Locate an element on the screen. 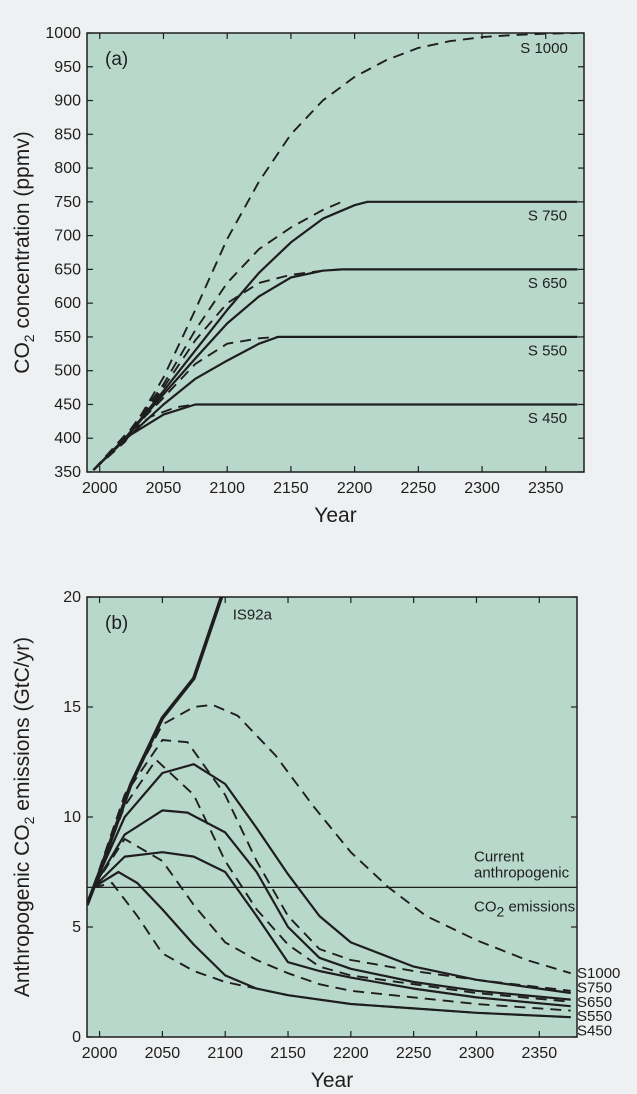 Image resolution: width=637 pixels, height=1094 pixels. y-tick-label: 950 is located at coordinates (67, 67).